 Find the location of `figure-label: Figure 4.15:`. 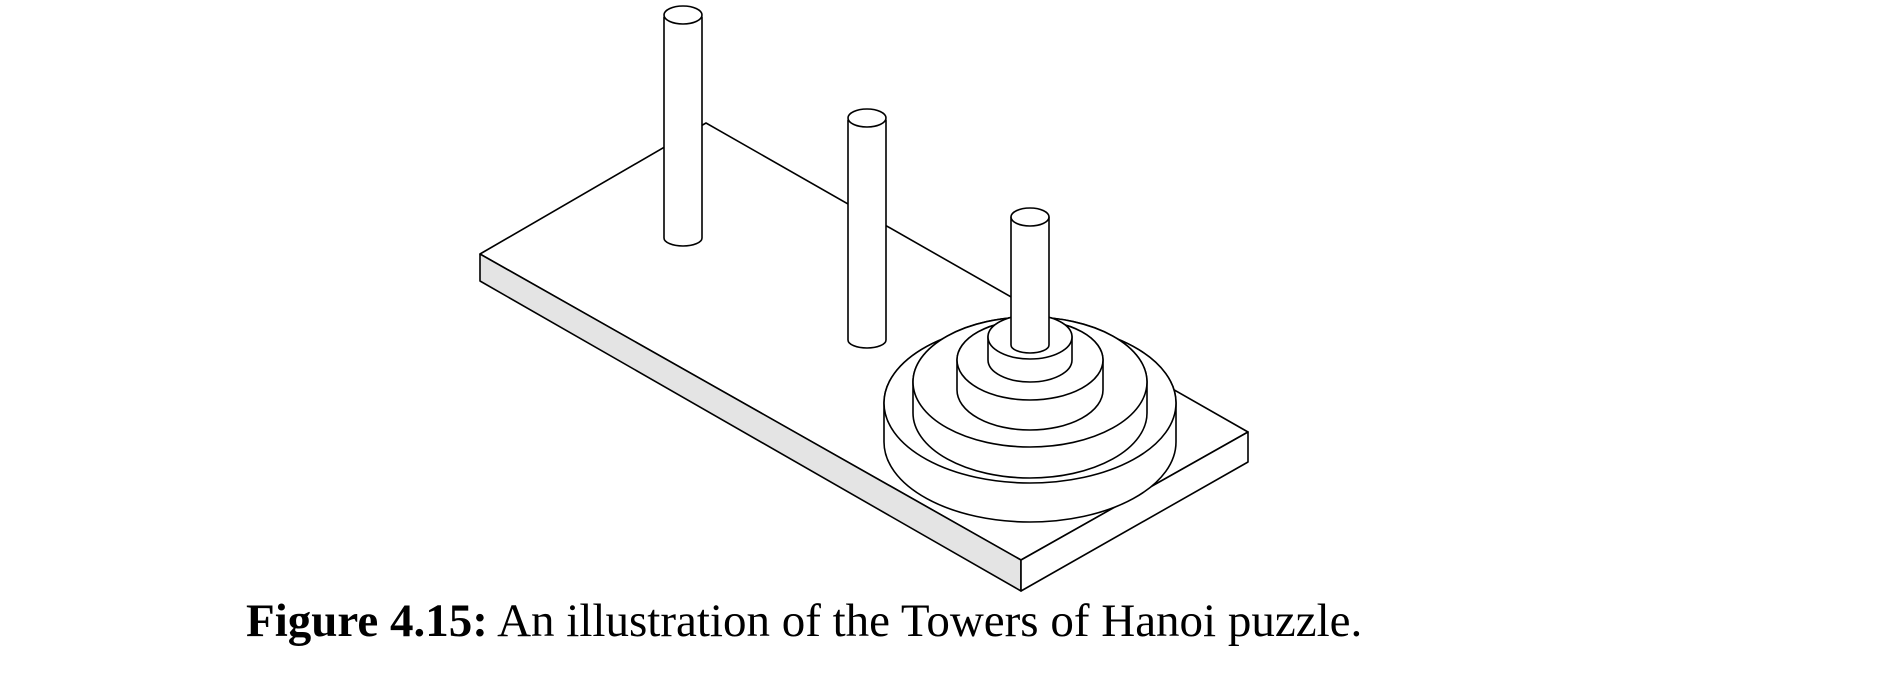

figure-label: Figure 4.15: is located at coordinates (367, 621).